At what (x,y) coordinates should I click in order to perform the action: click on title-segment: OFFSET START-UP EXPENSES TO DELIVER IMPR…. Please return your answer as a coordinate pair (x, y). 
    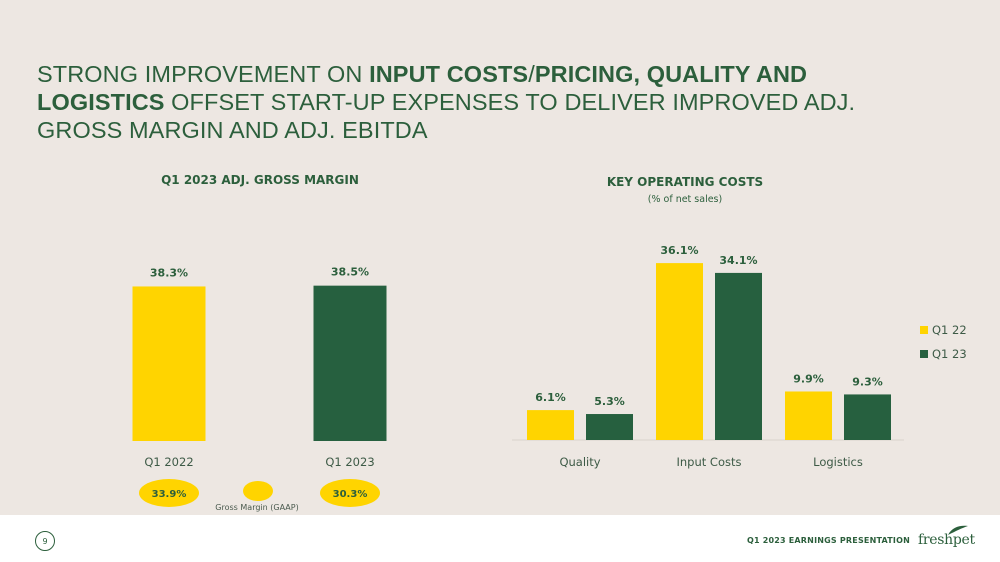
    Looking at the image, I should click on (446, 116).